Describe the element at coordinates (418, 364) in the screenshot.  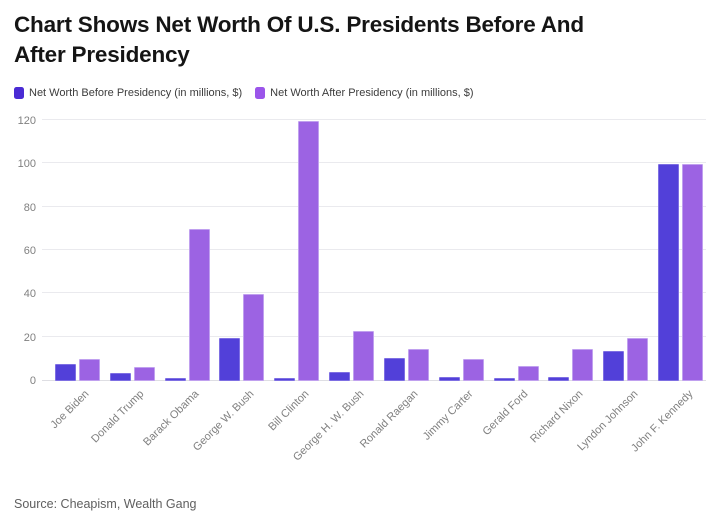
I see `bar-after-ronald-raegan` at that location.